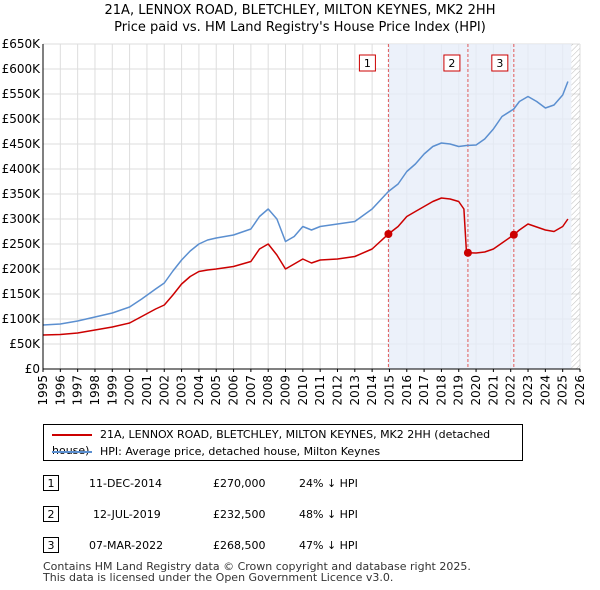  What do you see at coordinates (51, 545) in the screenshot?
I see `transaction-number: 3` at bounding box center [51, 545].